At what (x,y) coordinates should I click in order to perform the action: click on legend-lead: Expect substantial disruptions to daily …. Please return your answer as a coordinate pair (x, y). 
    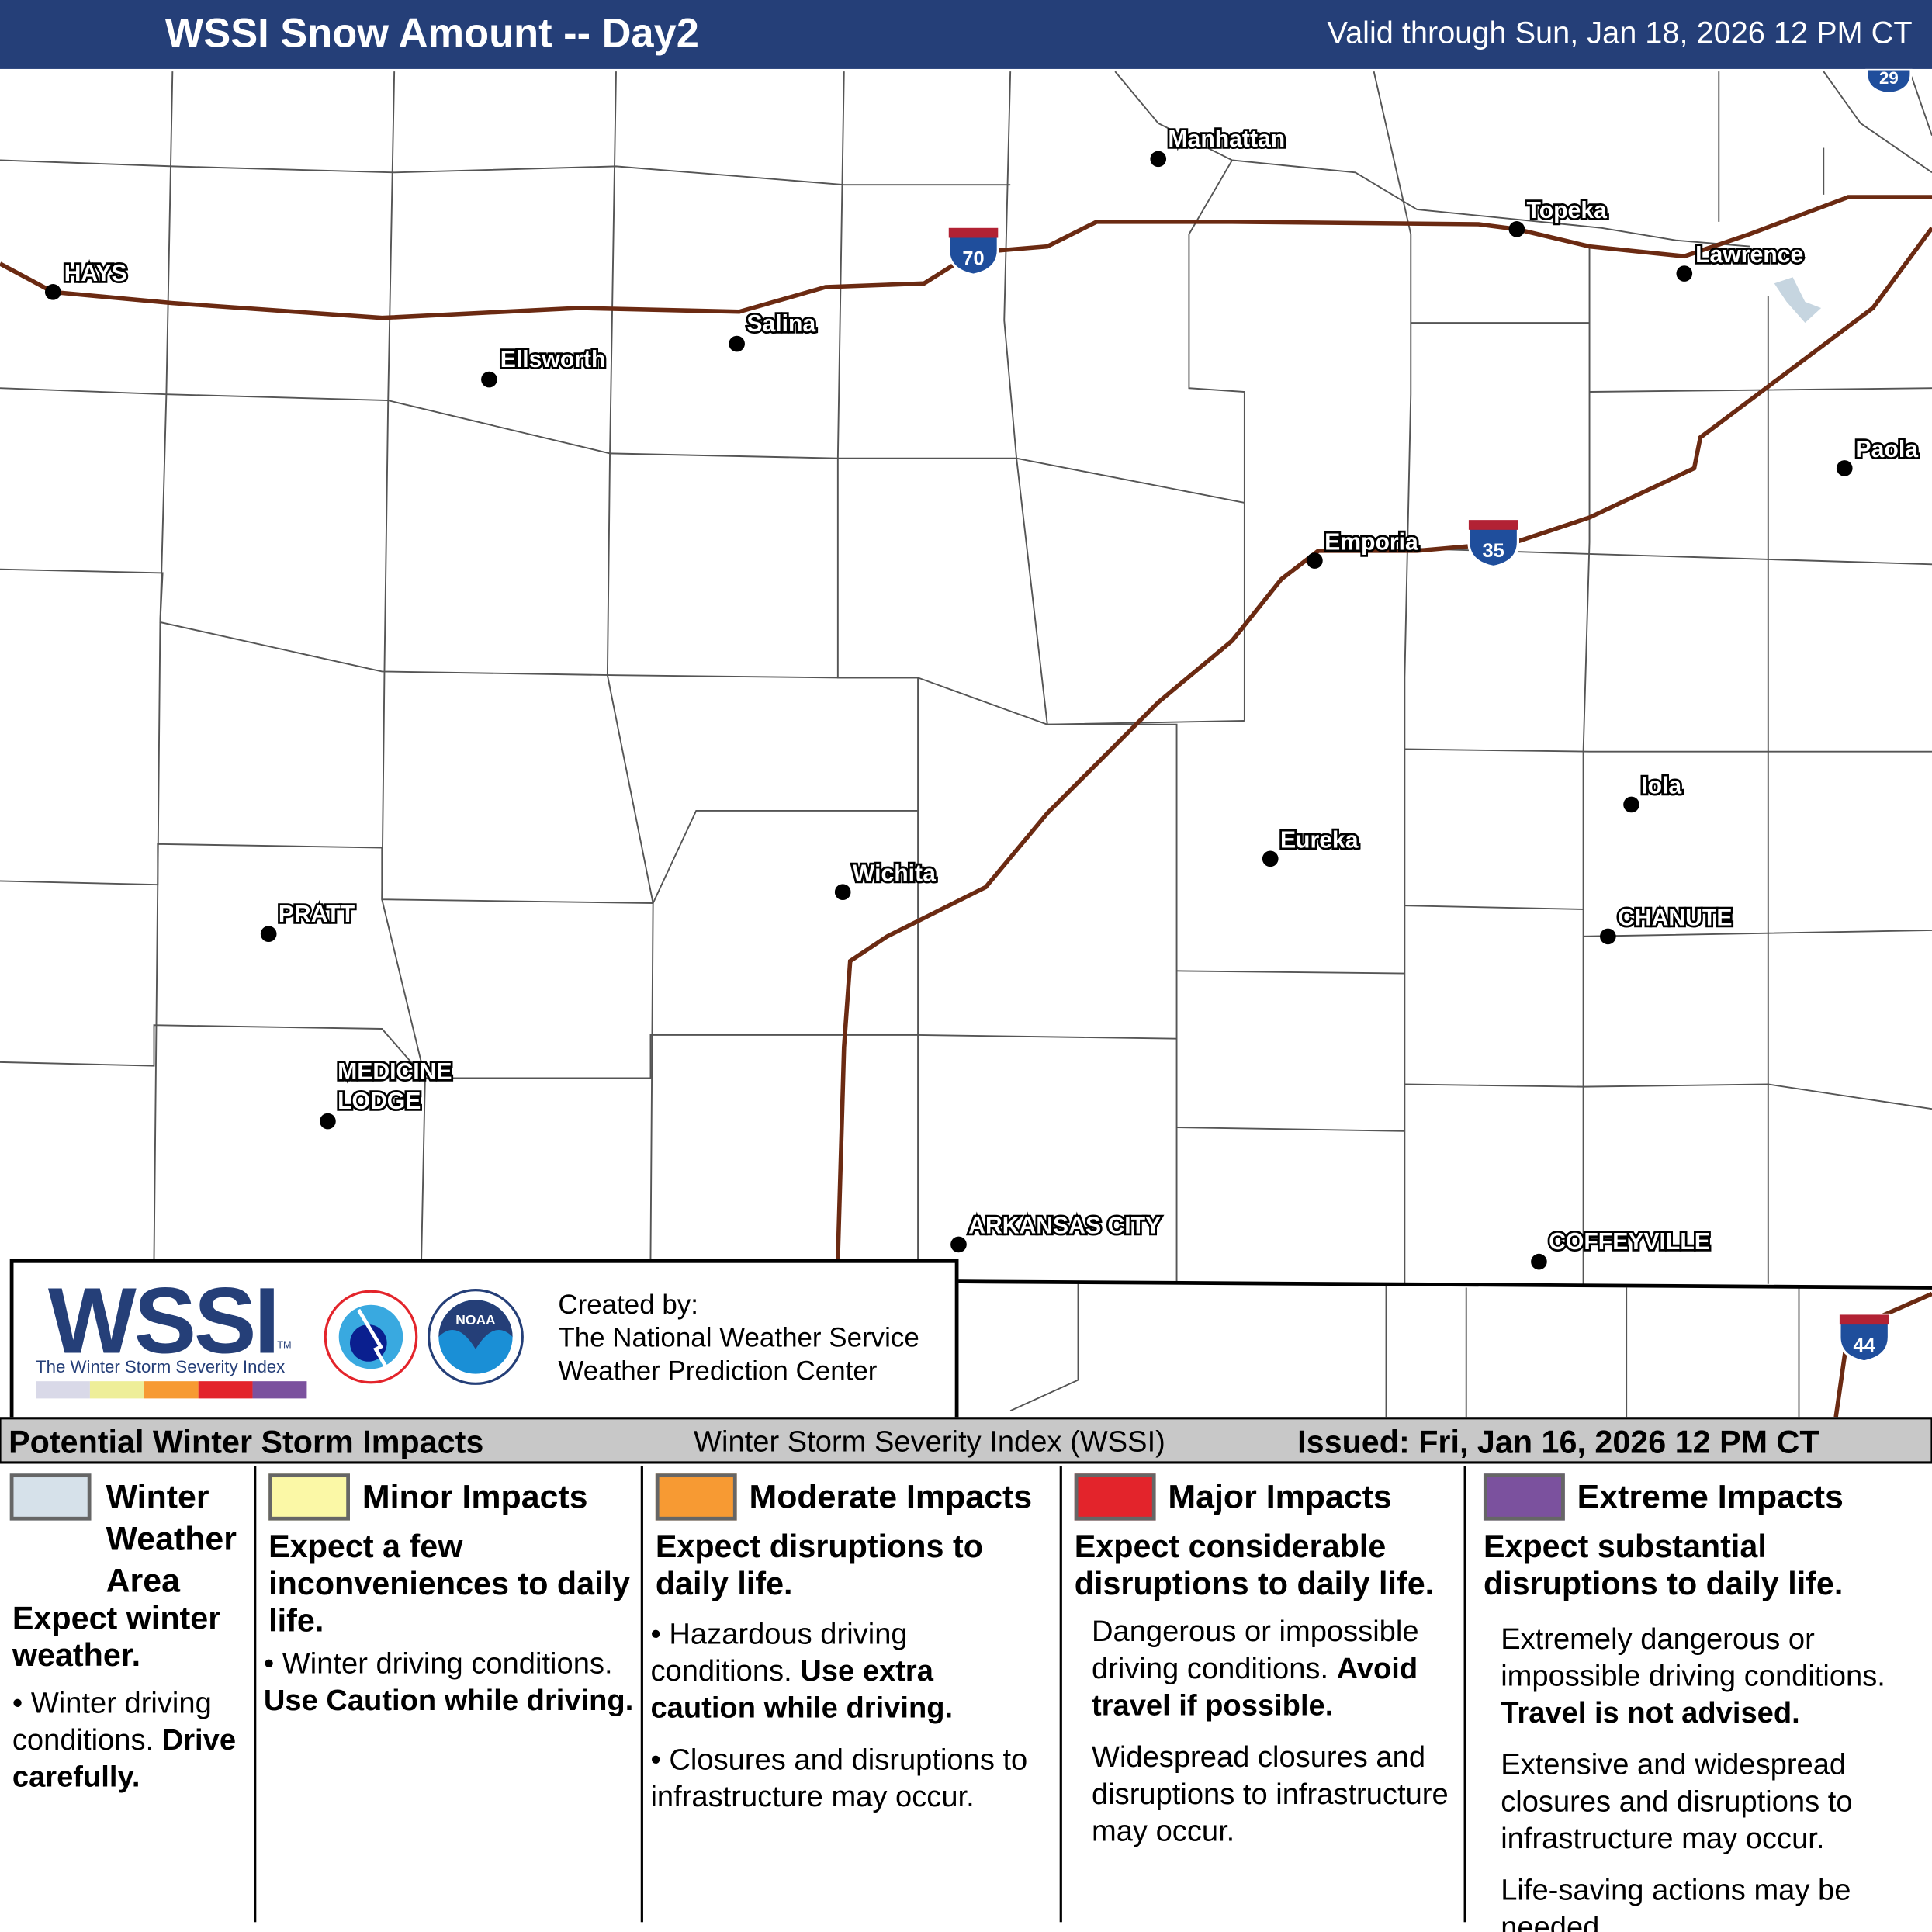
    Looking at the image, I should click on (1663, 1565).